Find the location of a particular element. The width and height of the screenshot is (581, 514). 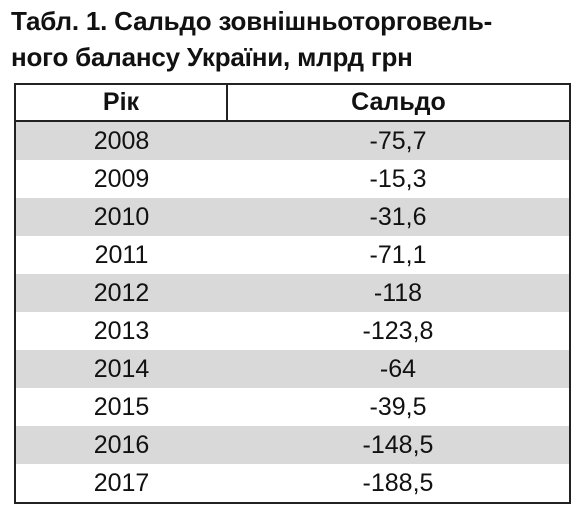

balance-cell: -148,5 is located at coordinates (398, 445).